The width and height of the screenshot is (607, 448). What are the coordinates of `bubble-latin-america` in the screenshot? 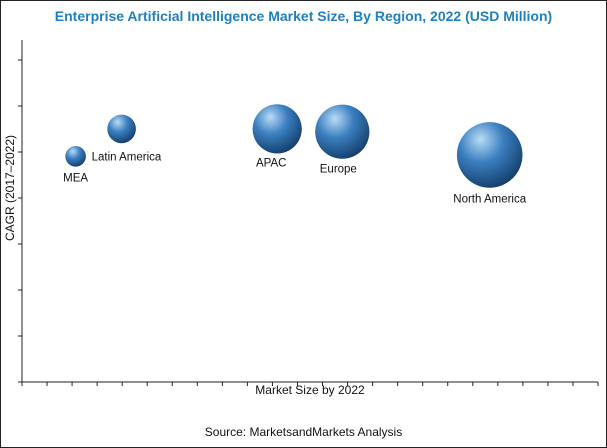 It's located at (121, 129).